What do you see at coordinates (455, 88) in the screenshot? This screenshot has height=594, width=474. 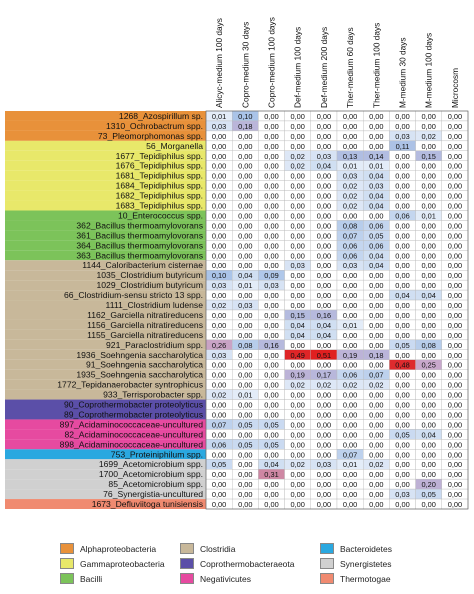 I see `column-header: Microcosm` at bounding box center [455, 88].